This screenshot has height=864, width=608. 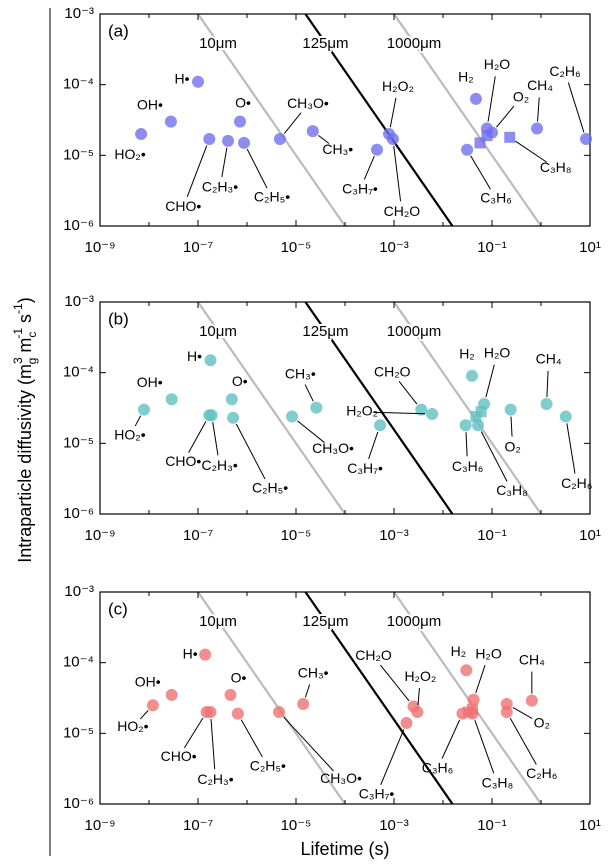 I want to click on x-tick-label: 10⁻¹, so click(x=492, y=535).